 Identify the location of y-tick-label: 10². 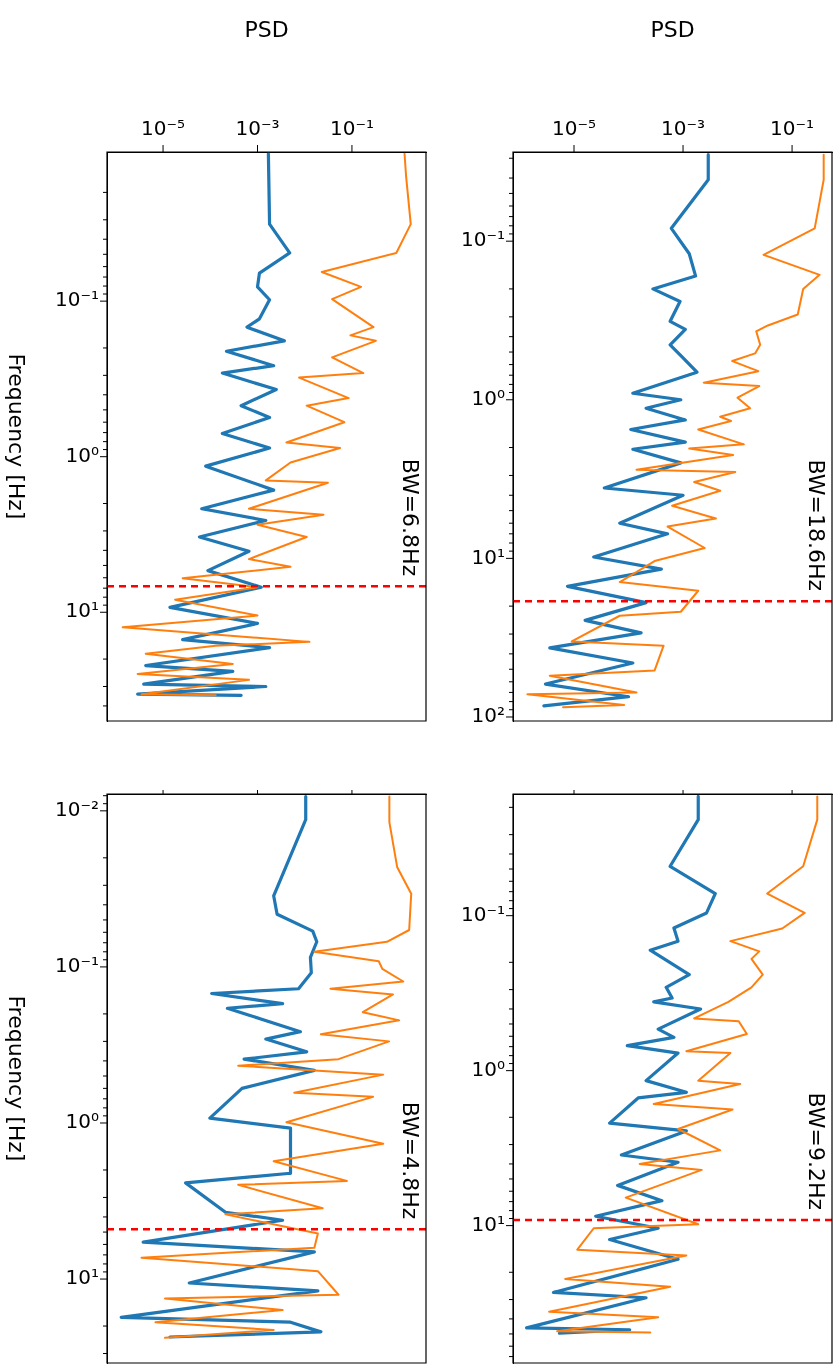
(488, 715).